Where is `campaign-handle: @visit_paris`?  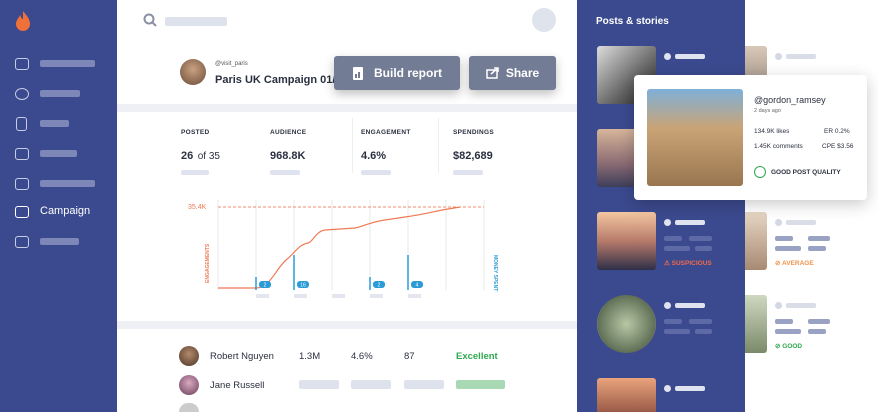 campaign-handle: @visit_paris is located at coordinates (231, 64).